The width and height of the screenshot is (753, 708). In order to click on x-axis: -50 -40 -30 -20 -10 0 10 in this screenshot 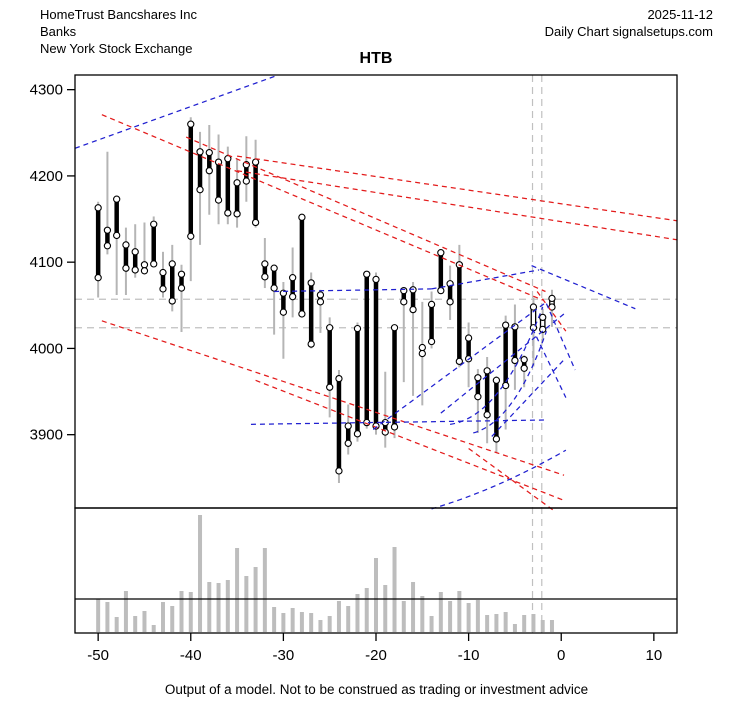, I will do `click(374, 648)`.